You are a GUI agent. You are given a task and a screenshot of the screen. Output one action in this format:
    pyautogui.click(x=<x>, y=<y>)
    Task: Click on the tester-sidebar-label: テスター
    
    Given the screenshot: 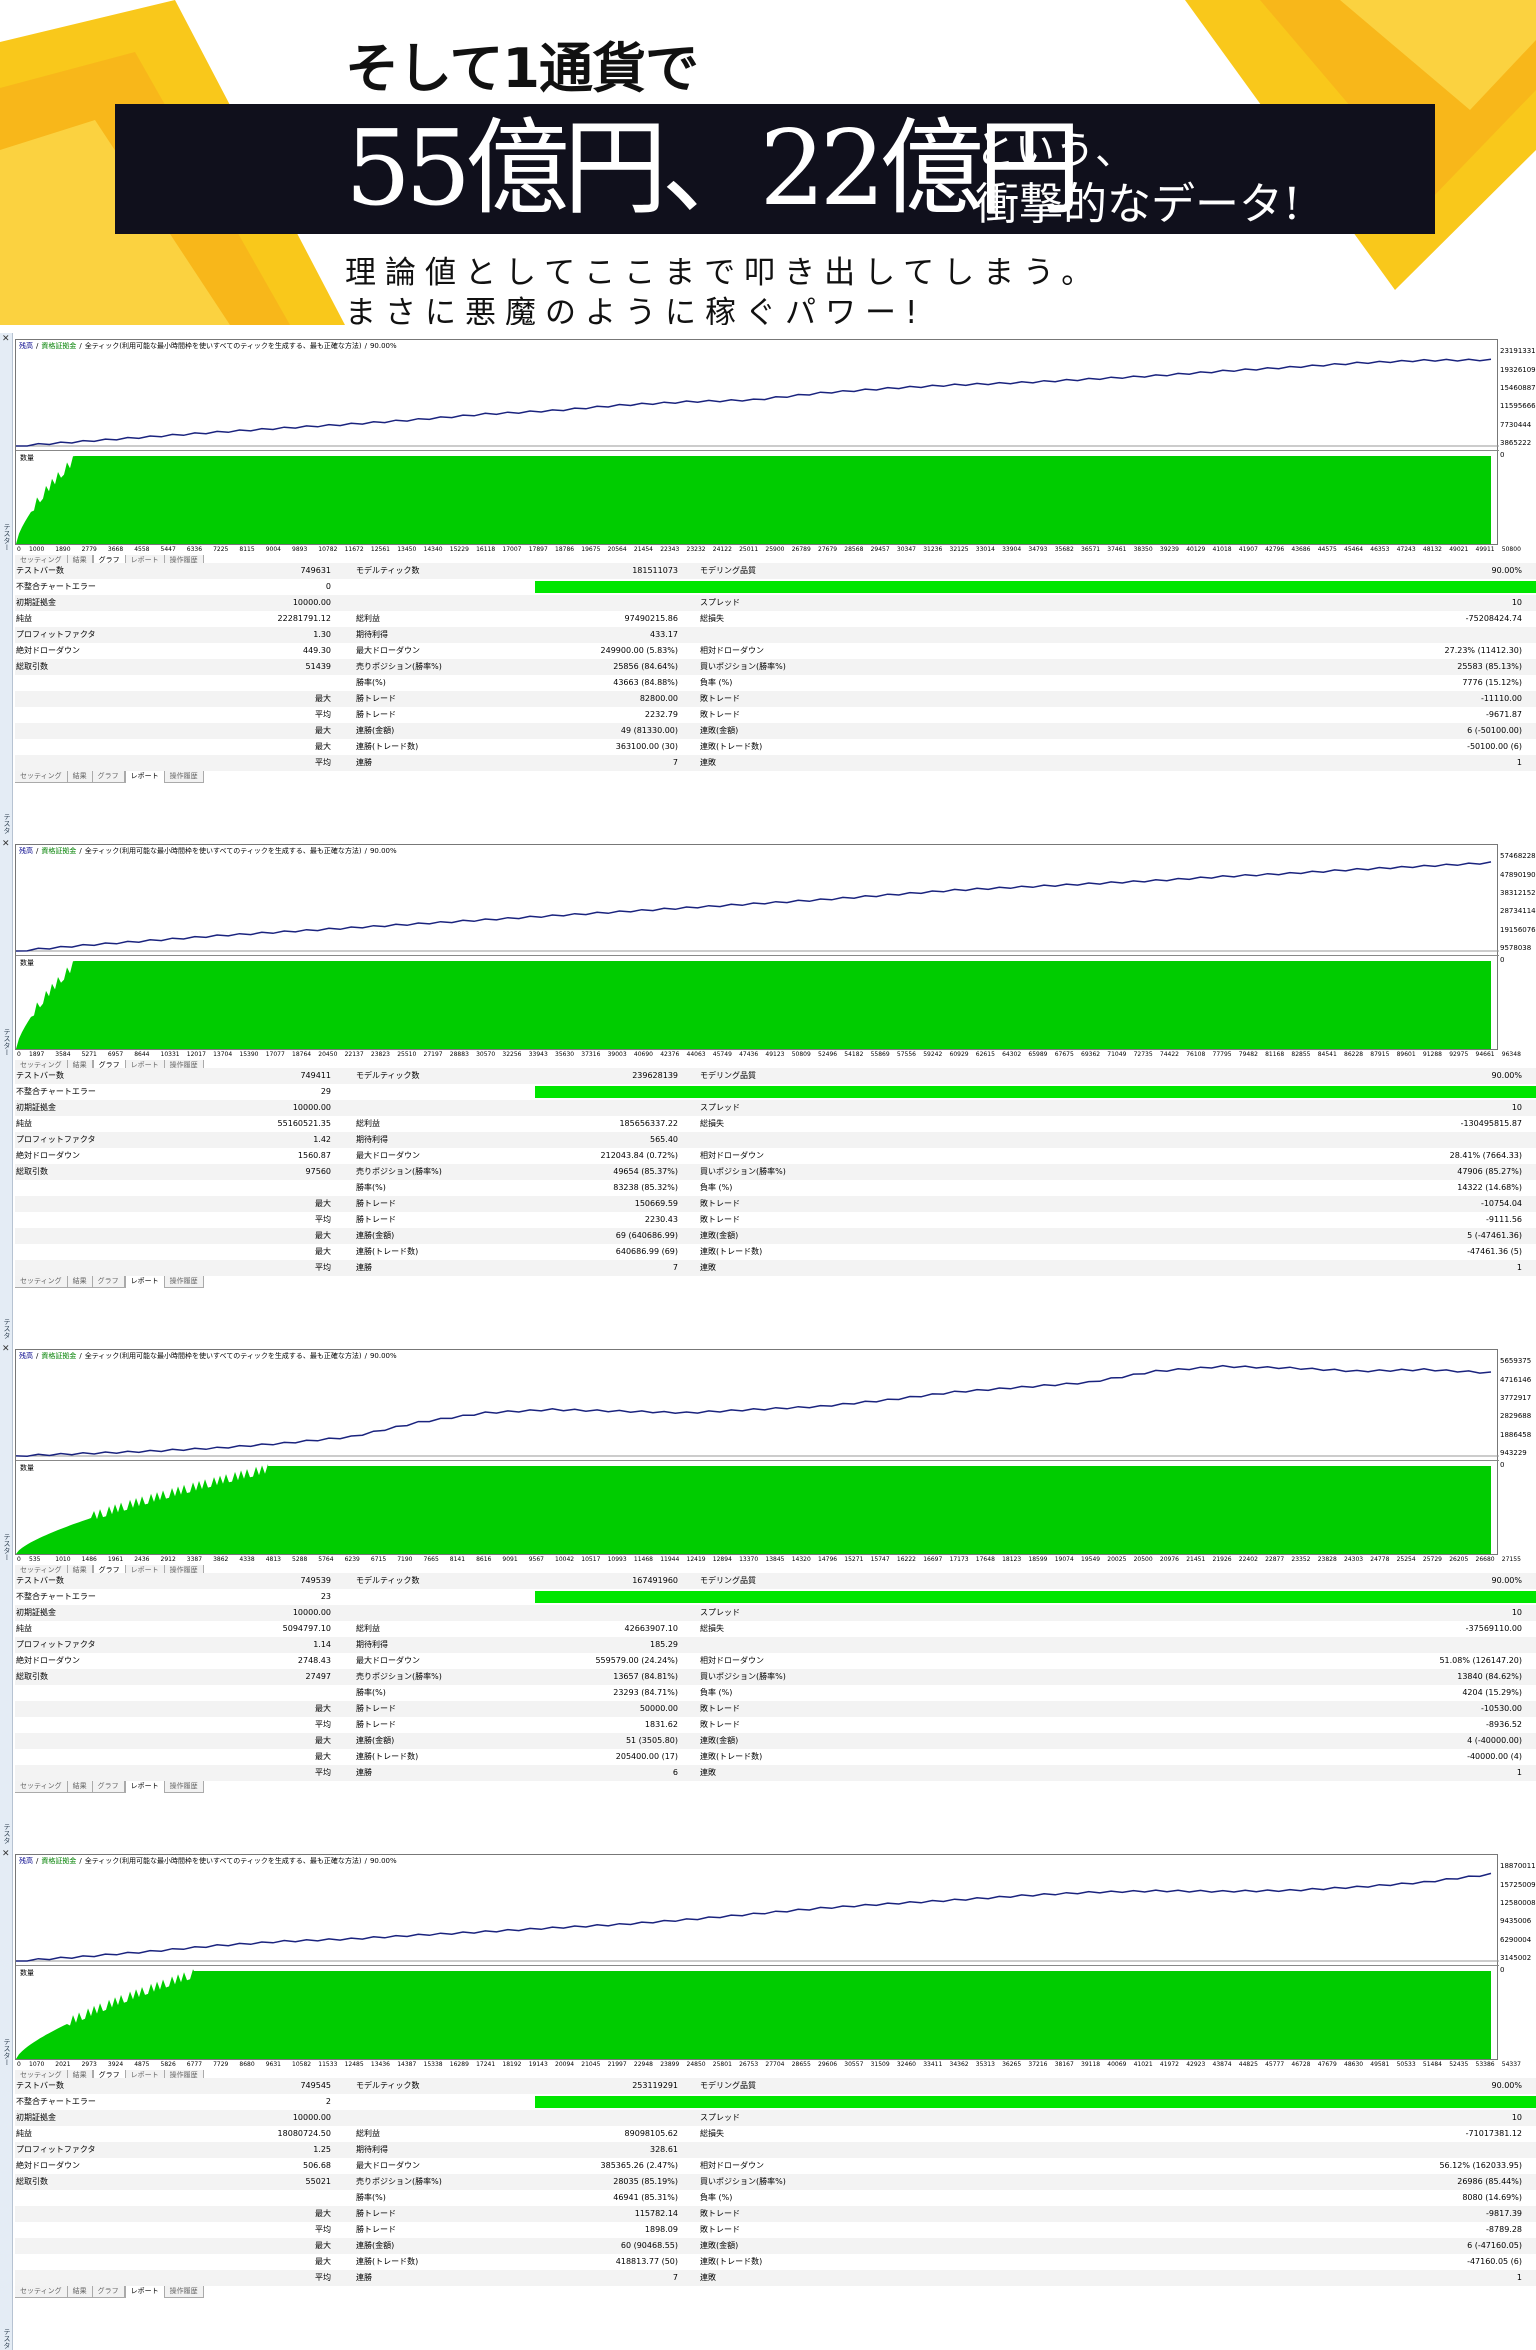 What is the action you would take?
    pyautogui.click(x=5, y=1833)
    